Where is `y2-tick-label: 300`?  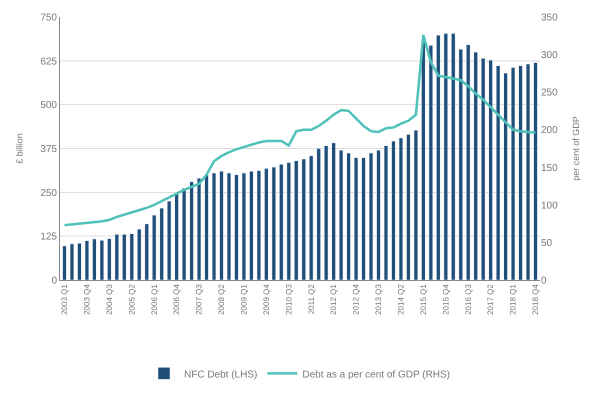 y2-tick-label: 300 is located at coordinates (549, 56).